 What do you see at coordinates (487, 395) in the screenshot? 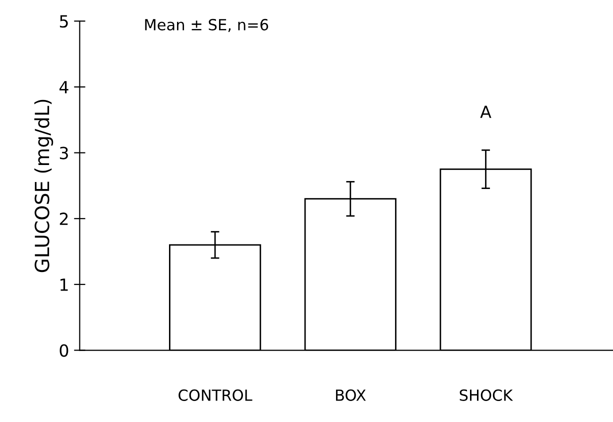
I see `x-tick-label: SHOCK` at bounding box center [487, 395].